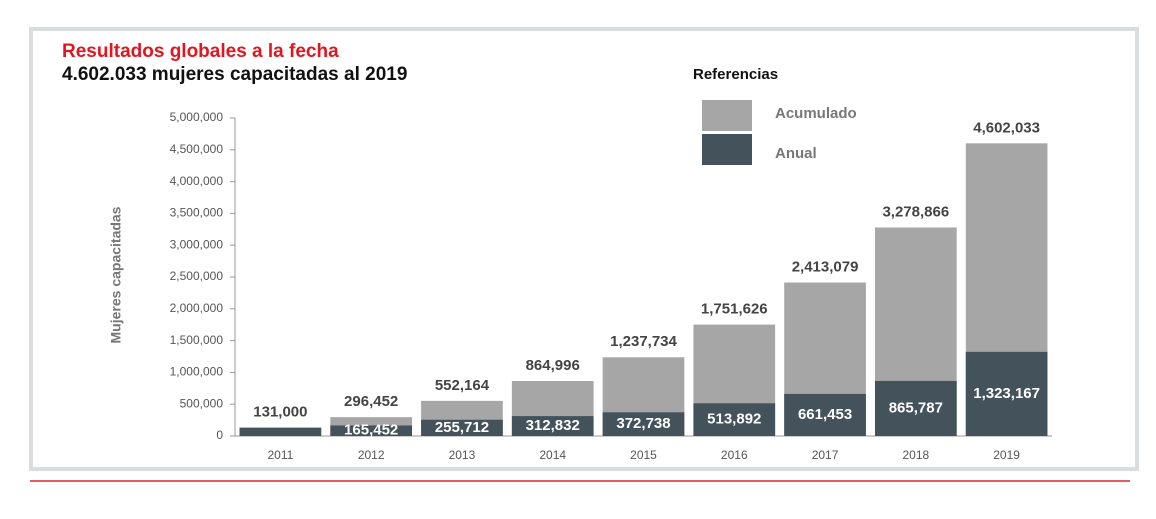 This screenshot has height=519, width=1156. Describe the element at coordinates (197, 244) in the screenshot. I see `y-tick-label: 3,000,000` at that location.